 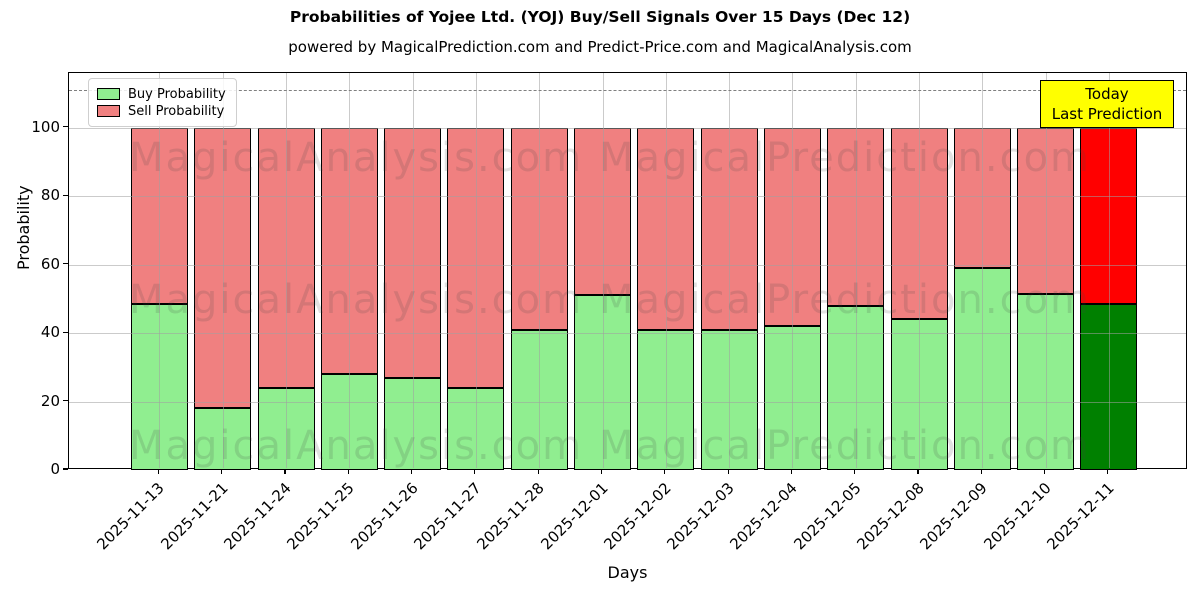 I want to click on sell-color-swatch, so click(x=108, y=111).